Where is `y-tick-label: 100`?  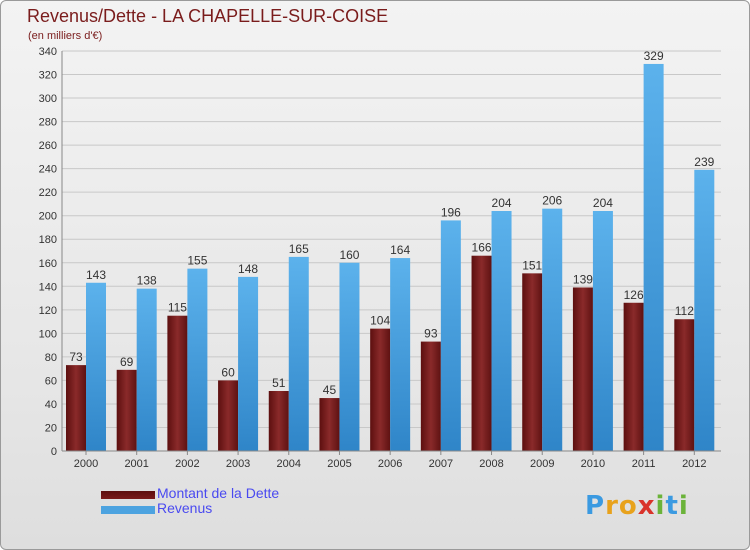
y-tick-label: 100 is located at coordinates (48, 334).